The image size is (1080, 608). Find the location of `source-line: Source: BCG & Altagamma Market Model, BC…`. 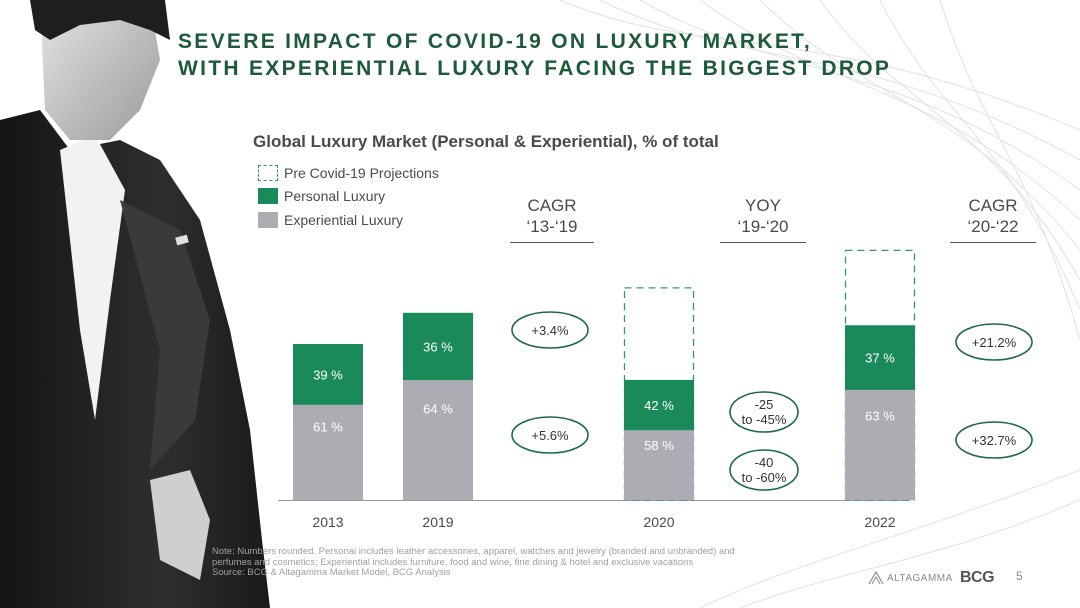

source-line: Source: BCG & Altagamma Market Model, BC… is located at coordinates (331, 572).